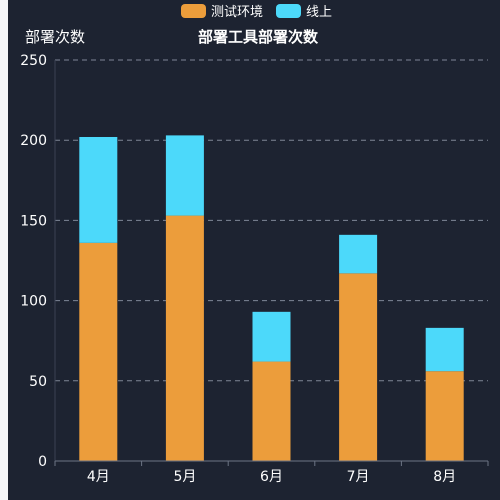  What do you see at coordinates (42, 462) in the screenshot?
I see `y-tick-label: 0` at bounding box center [42, 462].